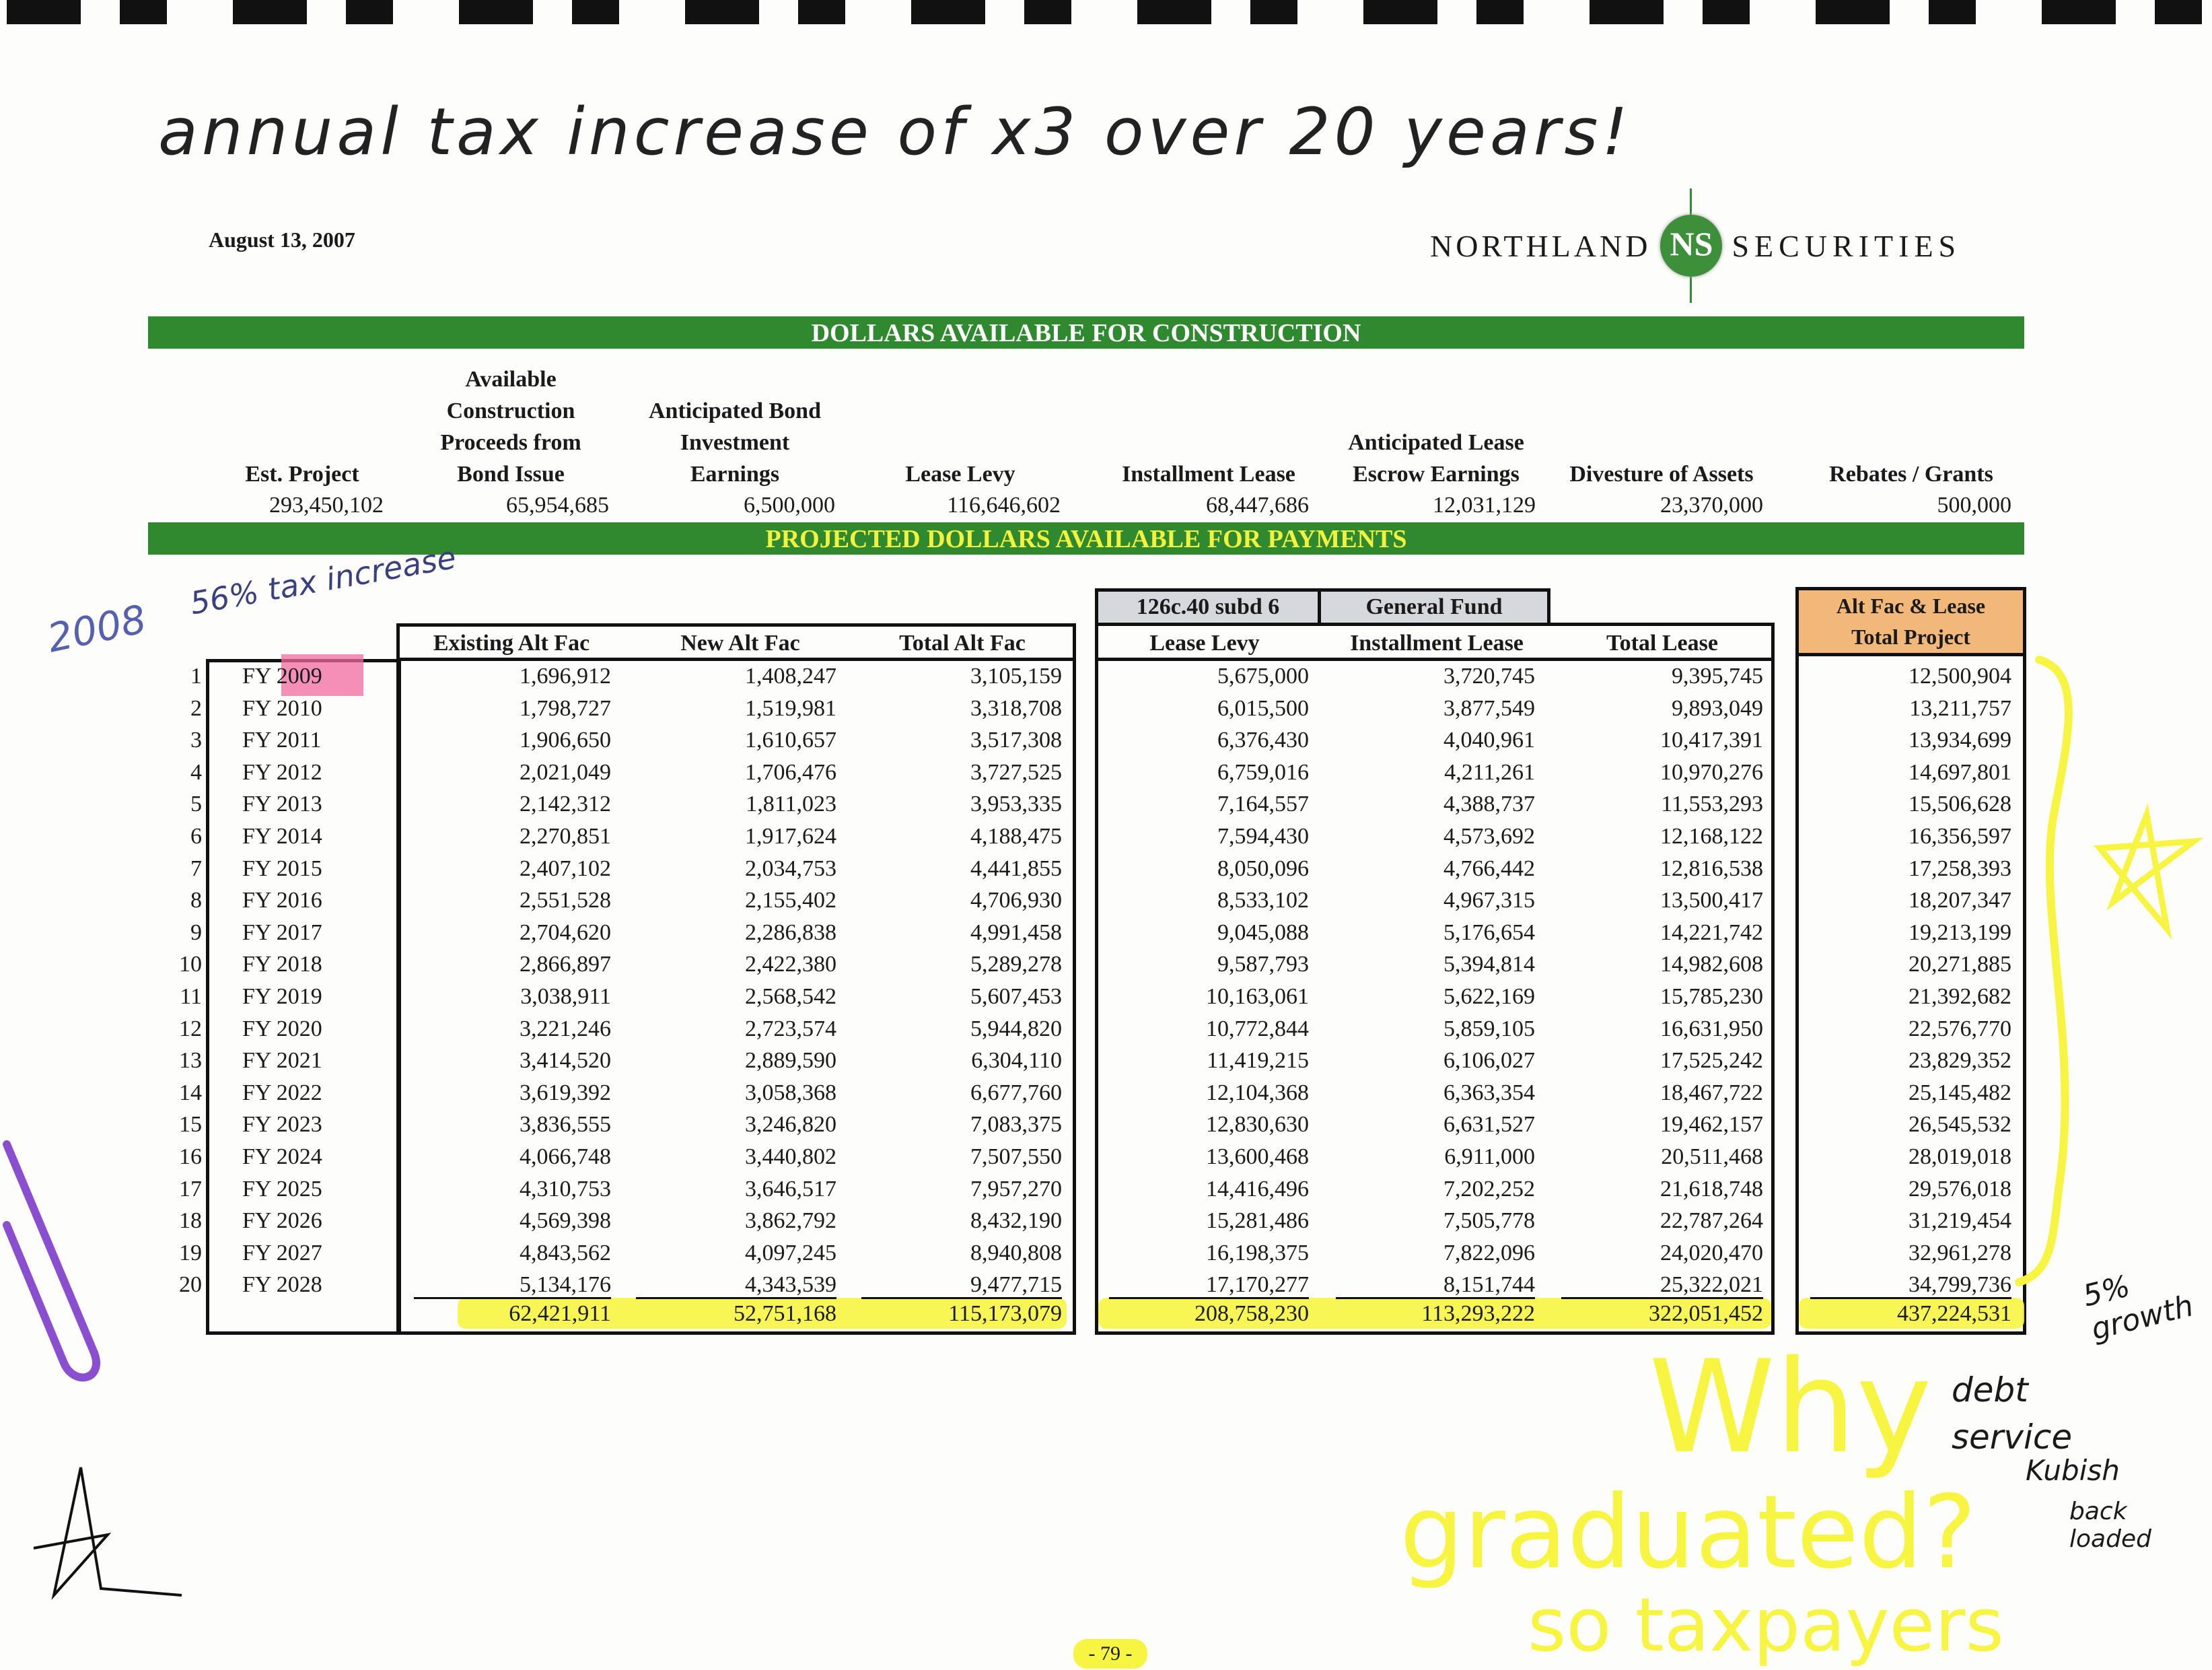 The height and width of the screenshot is (1670, 2212). What do you see at coordinates (190, 1125) in the screenshot?
I see `row-number: 15` at bounding box center [190, 1125].